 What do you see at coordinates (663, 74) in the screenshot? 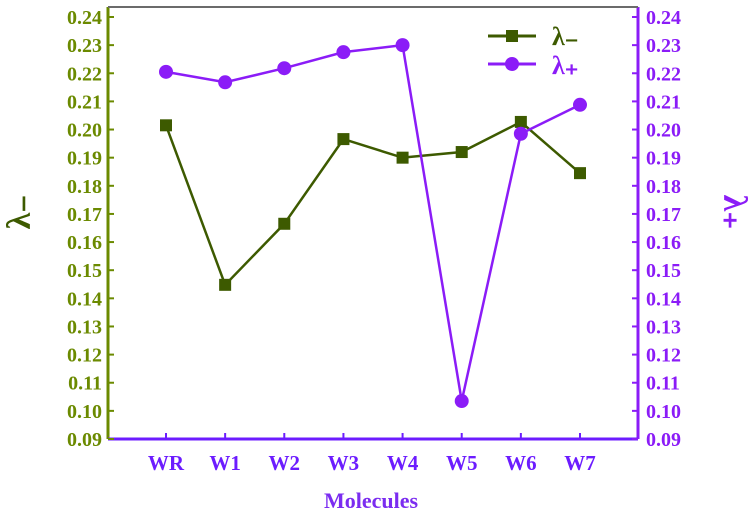
I see `right-y-tick-label: 0.22` at bounding box center [663, 74].